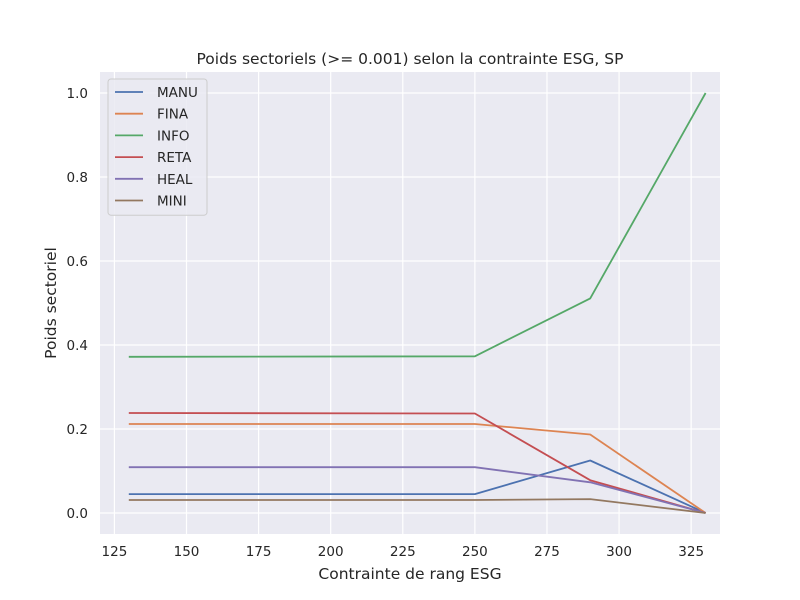 The image size is (800, 600). Describe the element at coordinates (259, 552) in the screenshot. I see `x-tick-label: 175` at that location.